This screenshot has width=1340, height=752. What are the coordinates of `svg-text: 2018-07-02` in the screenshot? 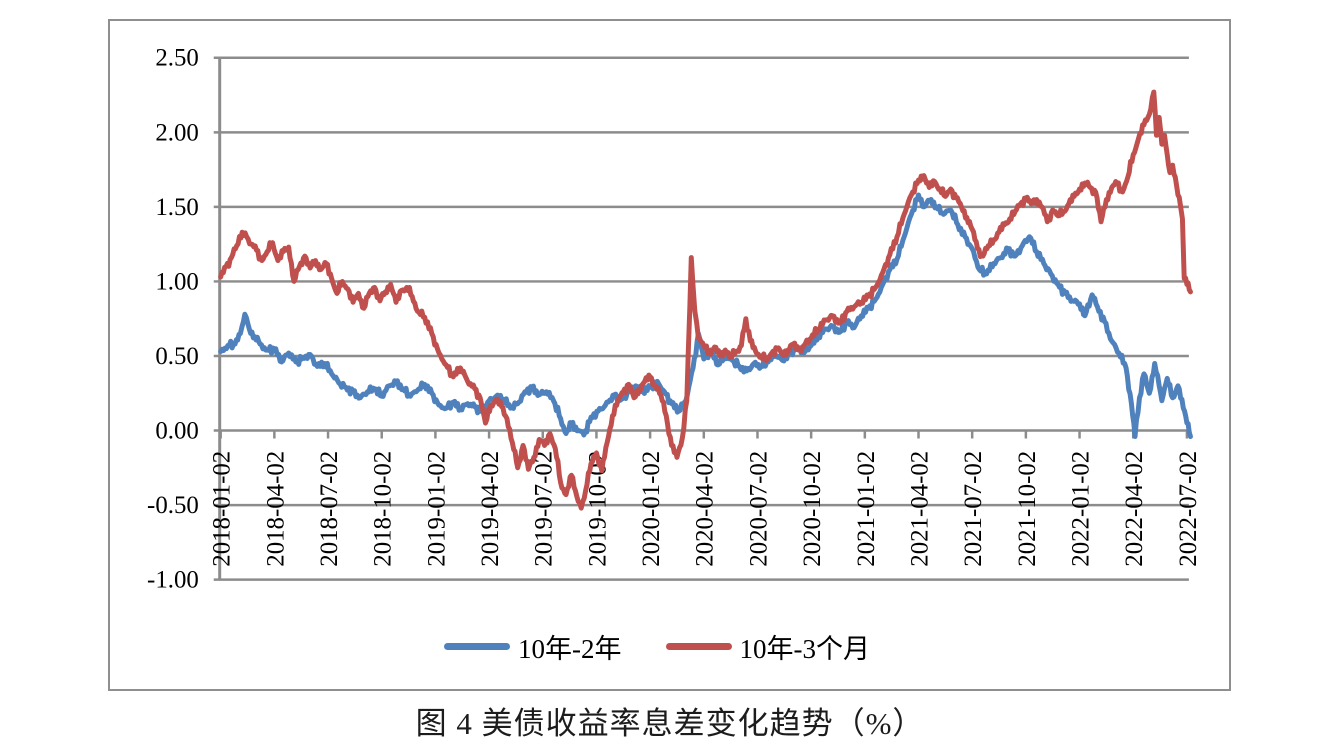 It's located at (329, 509).